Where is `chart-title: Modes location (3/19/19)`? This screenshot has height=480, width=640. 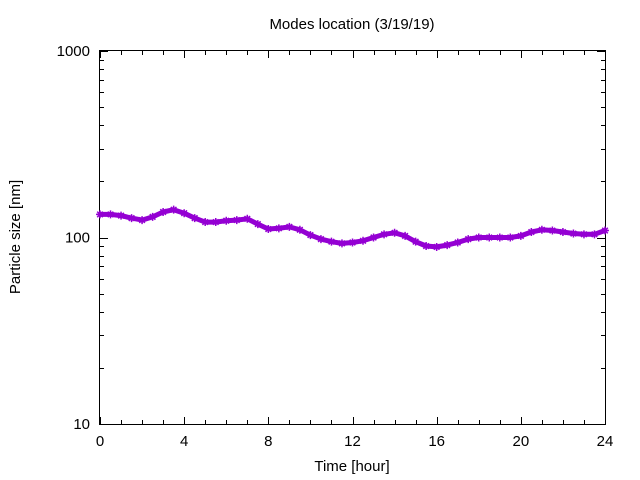 chart-title: Modes location (3/19/19) is located at coordinates (351, 24).